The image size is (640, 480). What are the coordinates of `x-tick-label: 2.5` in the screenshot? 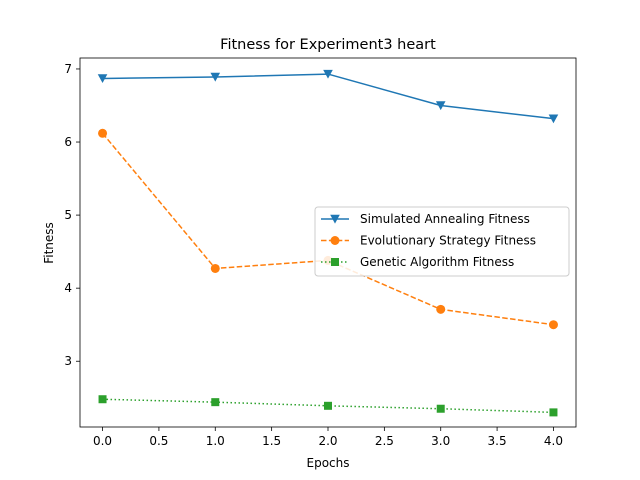 It's located at (384, 441).